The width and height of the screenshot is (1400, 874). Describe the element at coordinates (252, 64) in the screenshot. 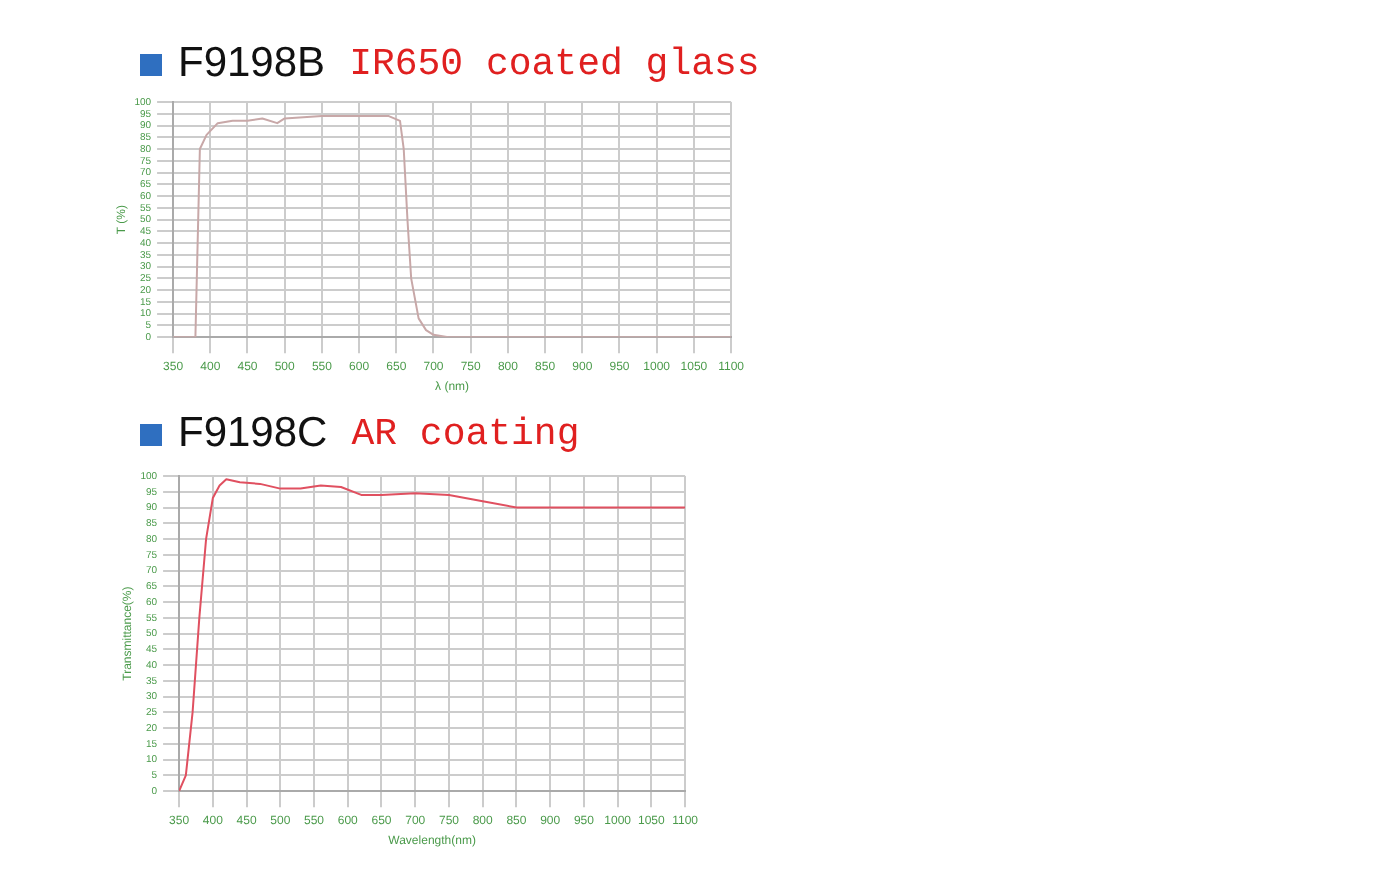

I see `chart-title: F9198B` at that location.